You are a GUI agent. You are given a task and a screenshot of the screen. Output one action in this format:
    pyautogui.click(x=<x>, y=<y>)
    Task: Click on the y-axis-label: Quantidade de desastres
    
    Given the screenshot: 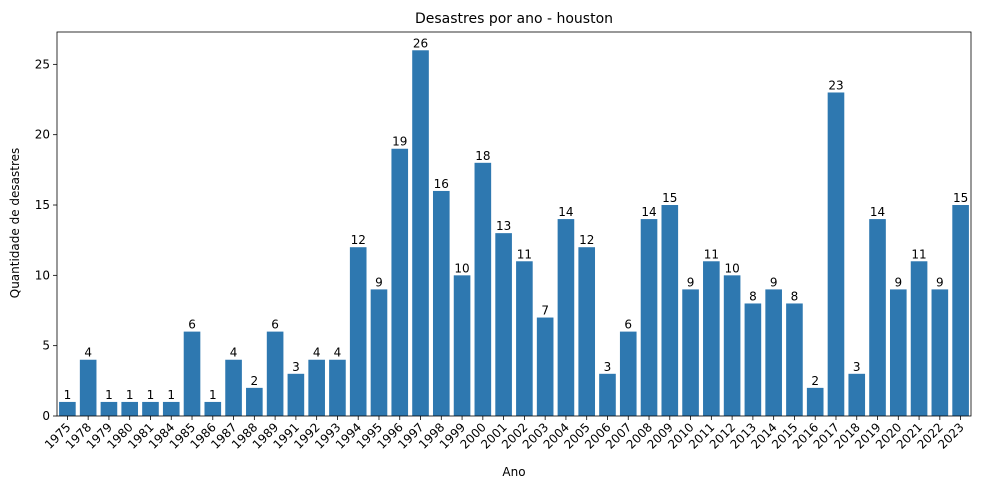 What is the action you would take?
    pyautogui.click(x=15, y=223)
    